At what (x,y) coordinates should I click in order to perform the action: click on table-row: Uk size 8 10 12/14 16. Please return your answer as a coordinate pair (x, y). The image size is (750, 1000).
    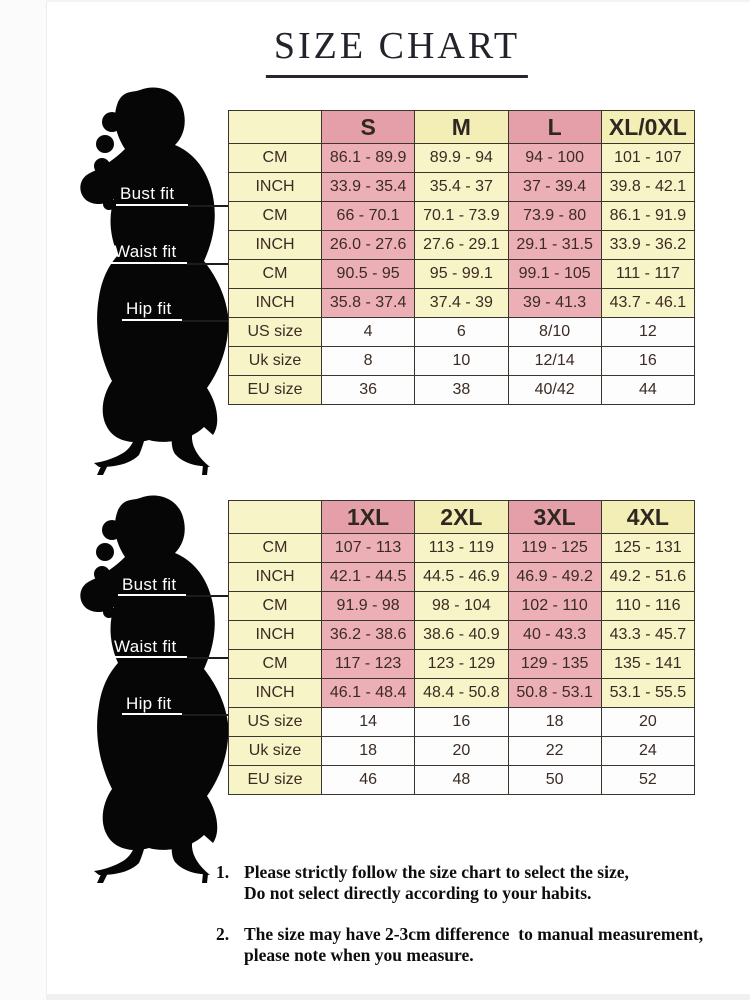
    Looking at the image, I should click on (462, 361).